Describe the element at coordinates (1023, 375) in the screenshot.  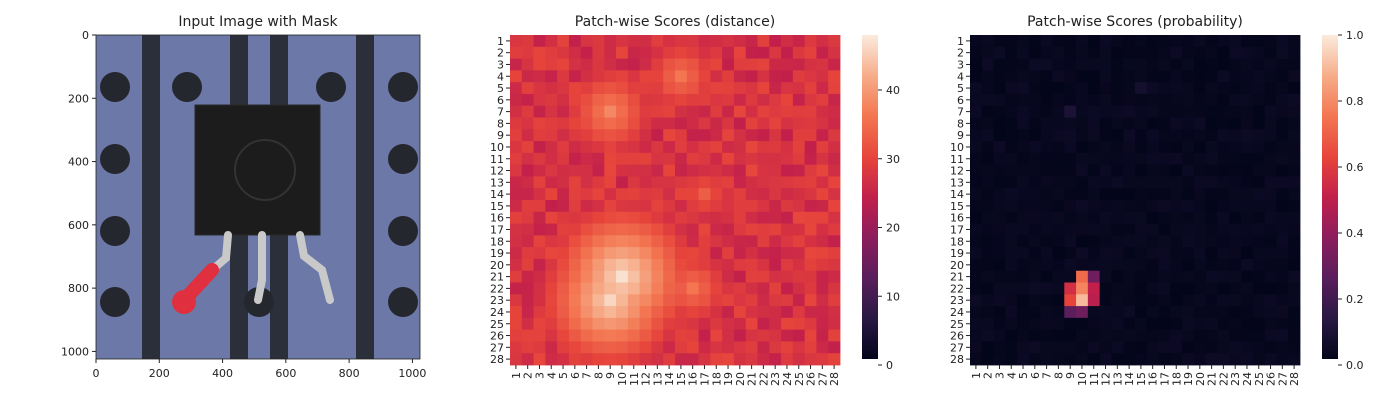
I see `x-tick-label: 5` at that location.